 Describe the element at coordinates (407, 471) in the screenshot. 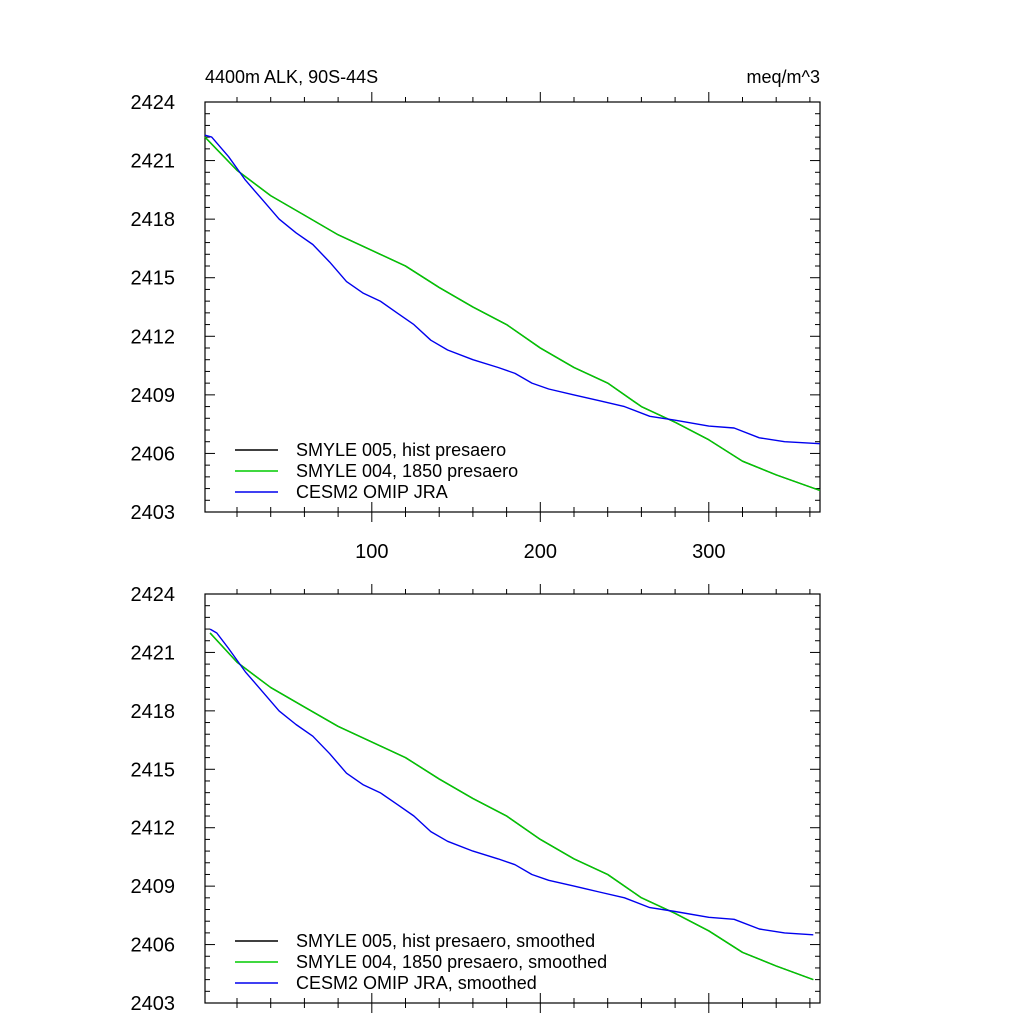

I see `legend-label: SMYLE 004, 1850 presaero` at that location.